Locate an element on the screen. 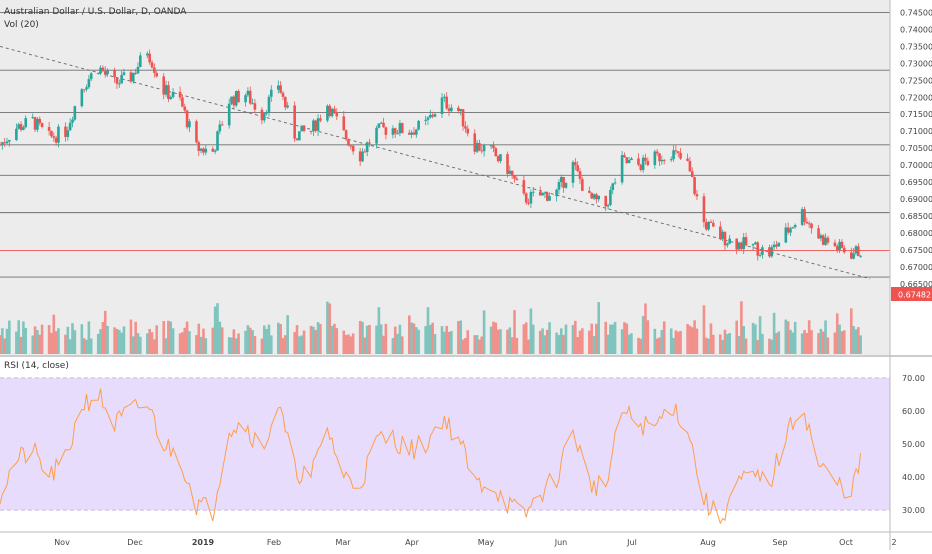 Image resolution: width=932 pixels, height=554 pixels. price-tick-label: 0.68000 is located at coordinates (916, 233).